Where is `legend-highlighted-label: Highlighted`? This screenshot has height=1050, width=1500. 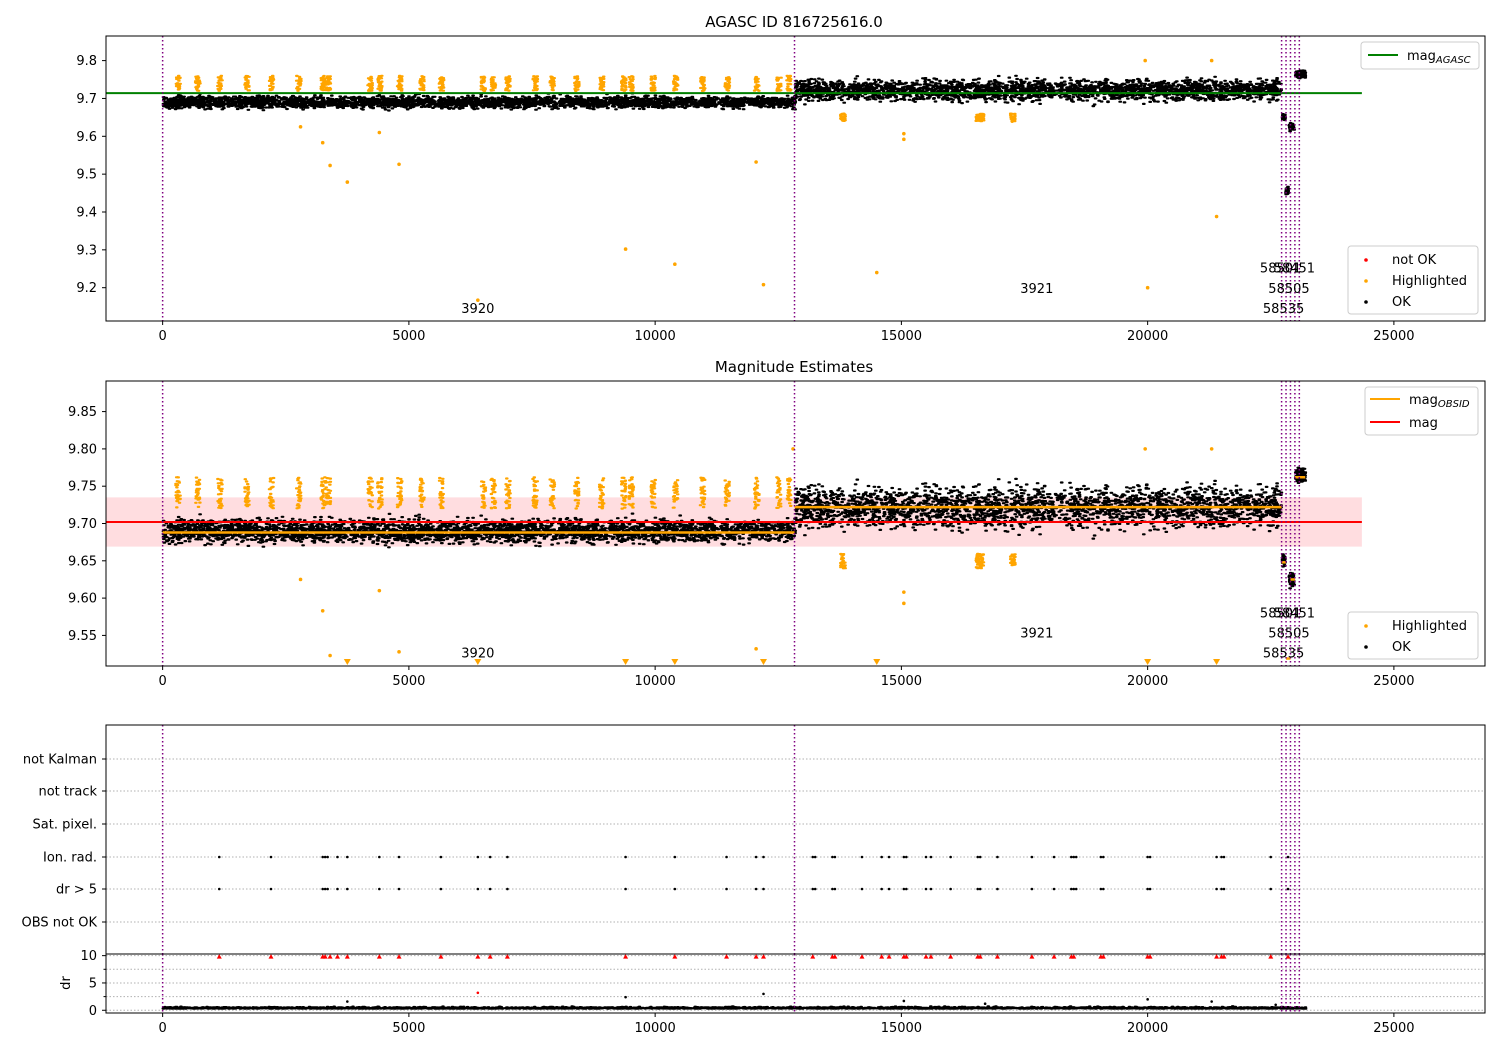
legend-highlighted-label: Highlighted is located at coordinates (1429, 281).